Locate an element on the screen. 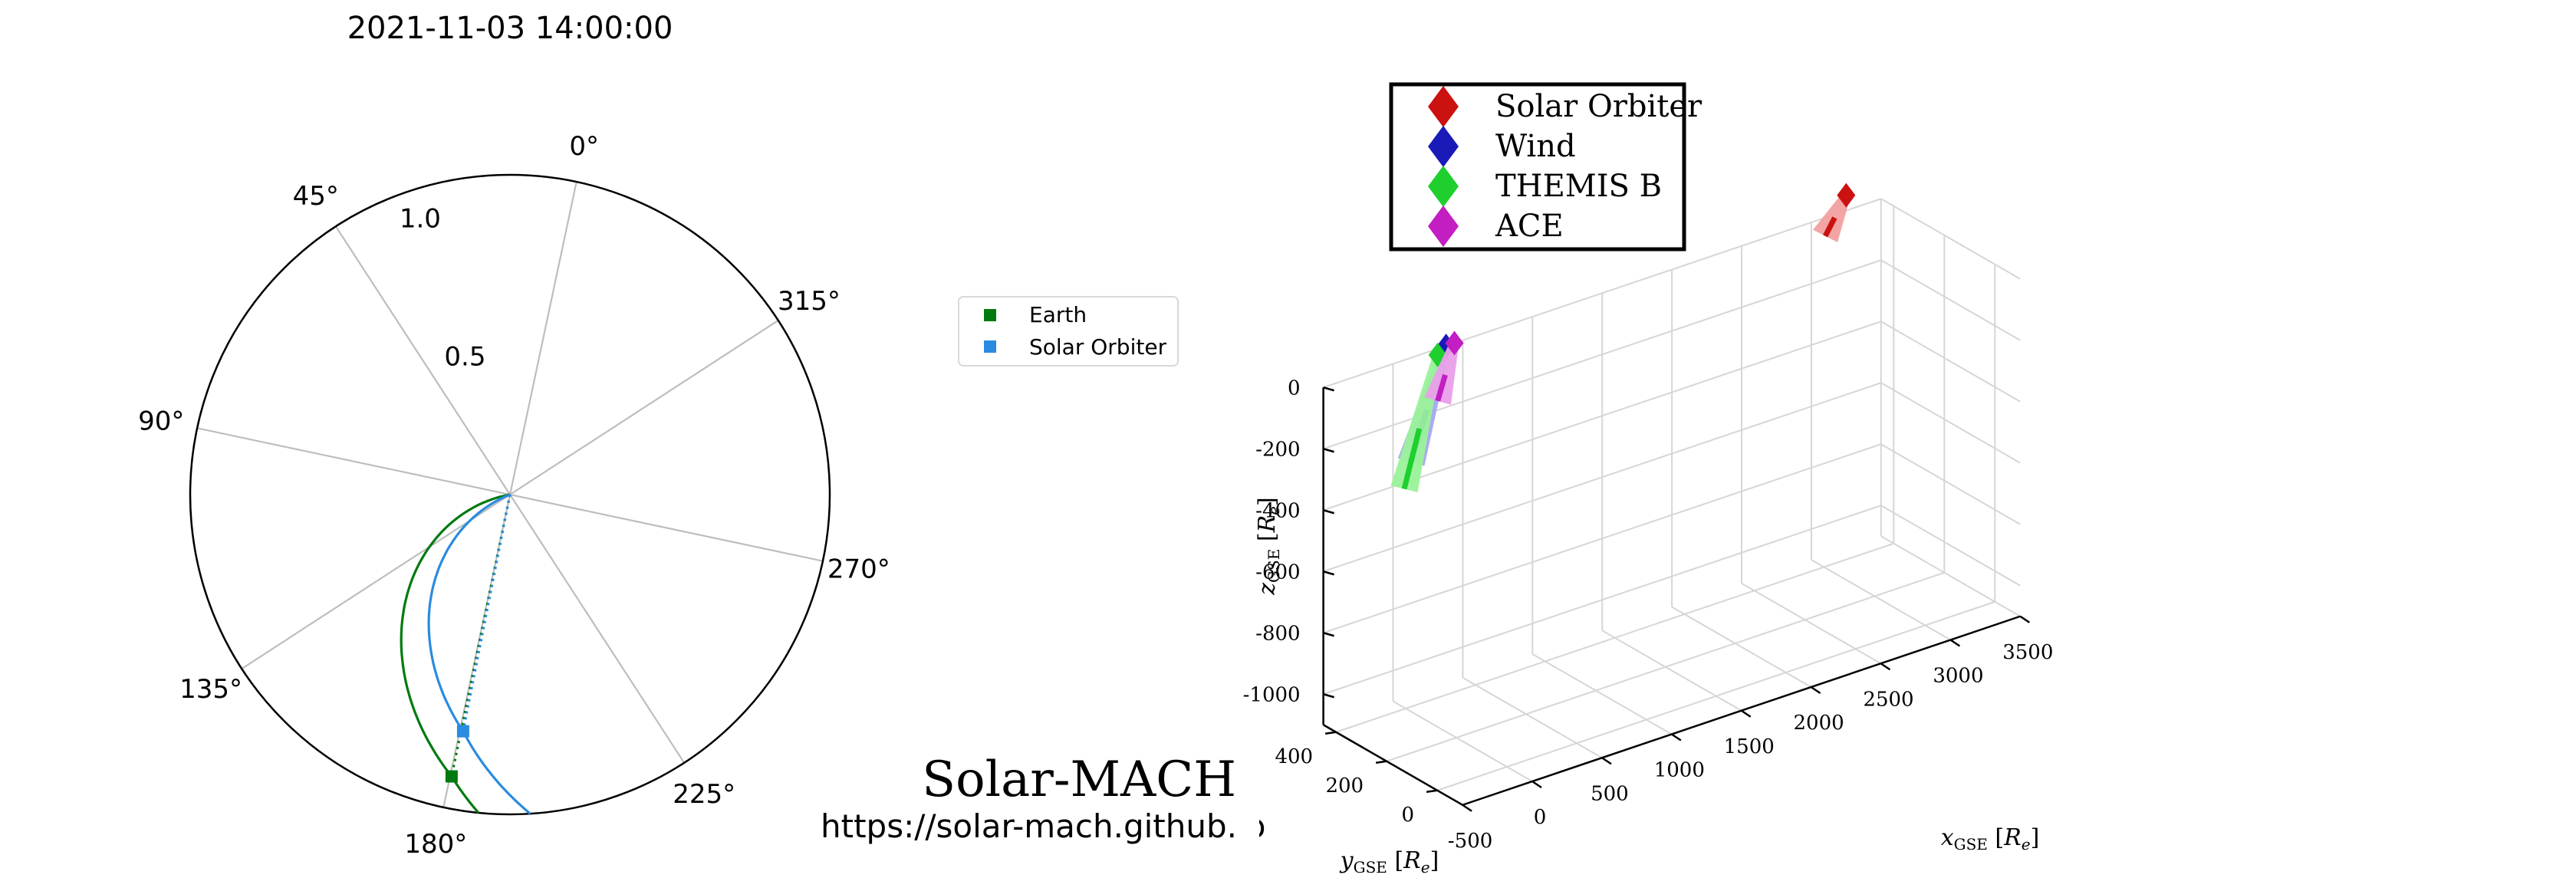  polar-angle-label: 135° is located at coordinates (210, 689).